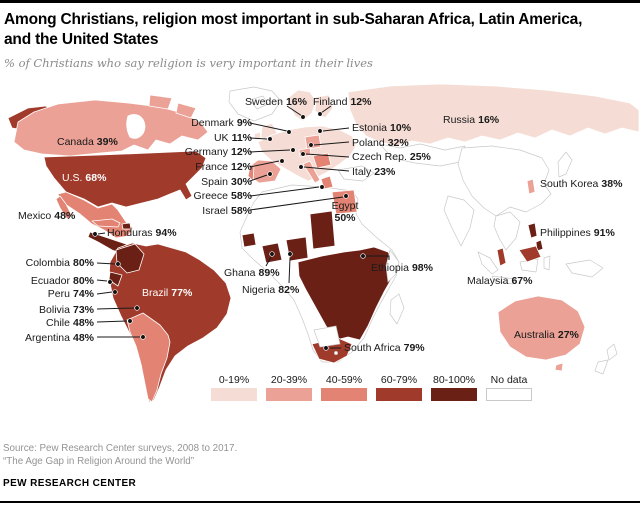 This screenshot has height=507, width=640. I want to click on leader-line-chile, so click(112, 321).